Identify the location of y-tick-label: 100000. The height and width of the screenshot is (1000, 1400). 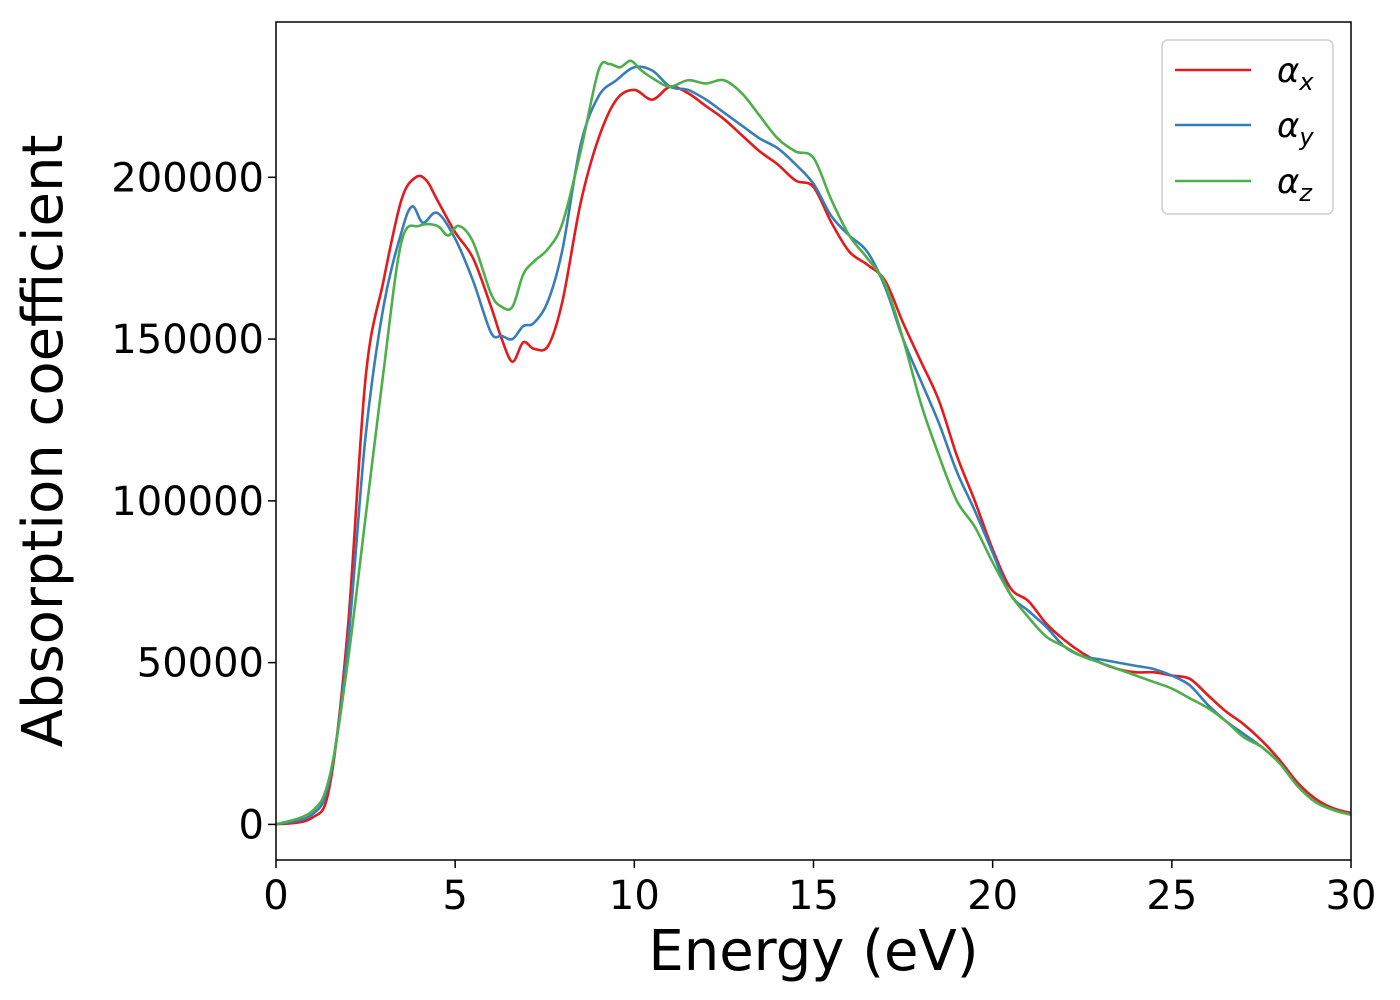
(187, 502).